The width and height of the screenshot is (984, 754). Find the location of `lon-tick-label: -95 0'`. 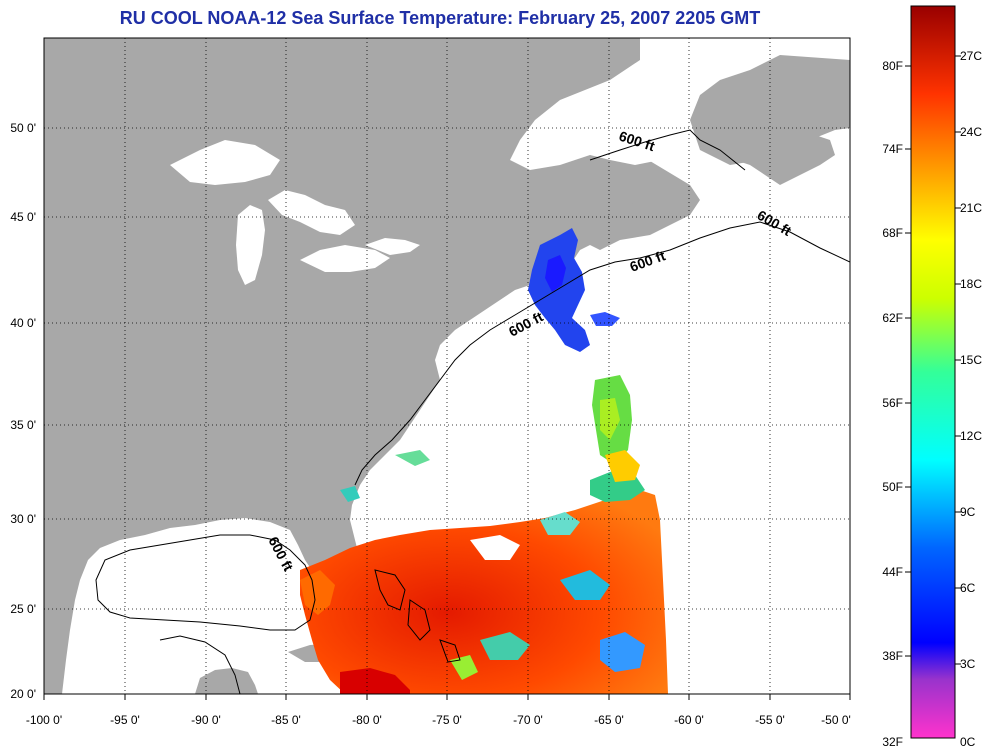

lon-tick-label: -95 0' is located at coordinates (125, 720).